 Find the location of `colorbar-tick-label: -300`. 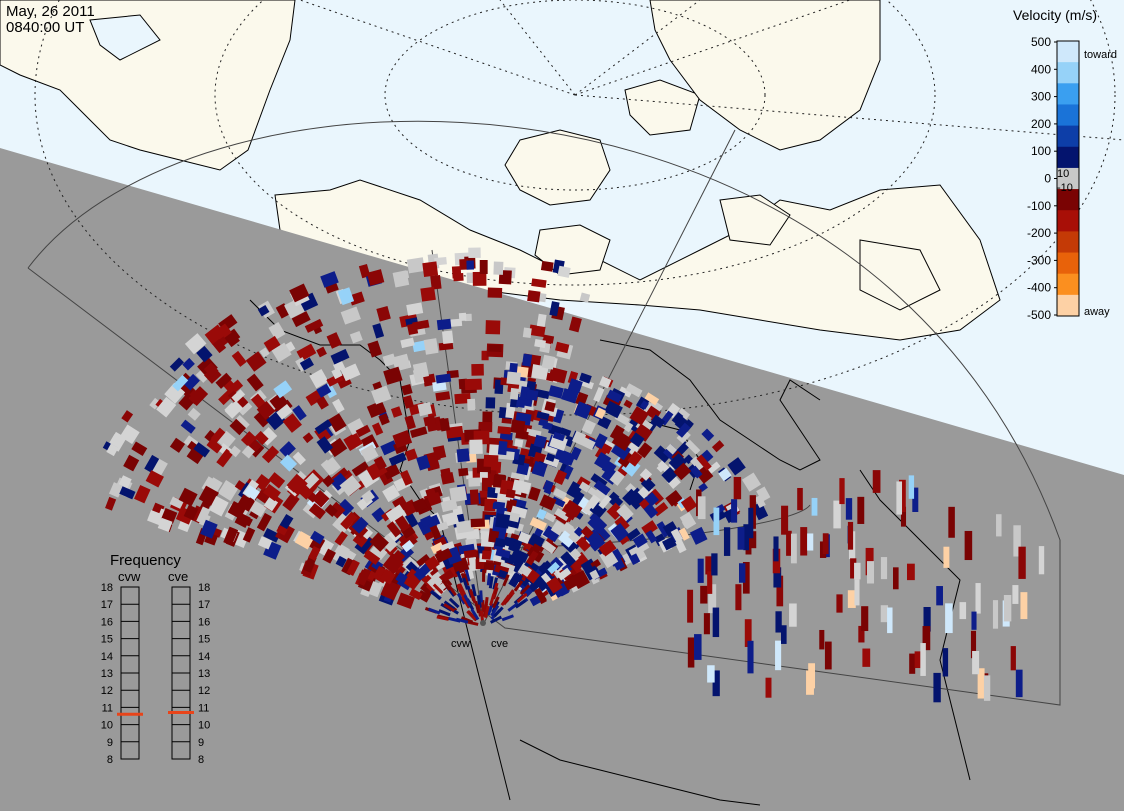

colorbar-tick-label: -300 is located at coordinates (1039, 260).